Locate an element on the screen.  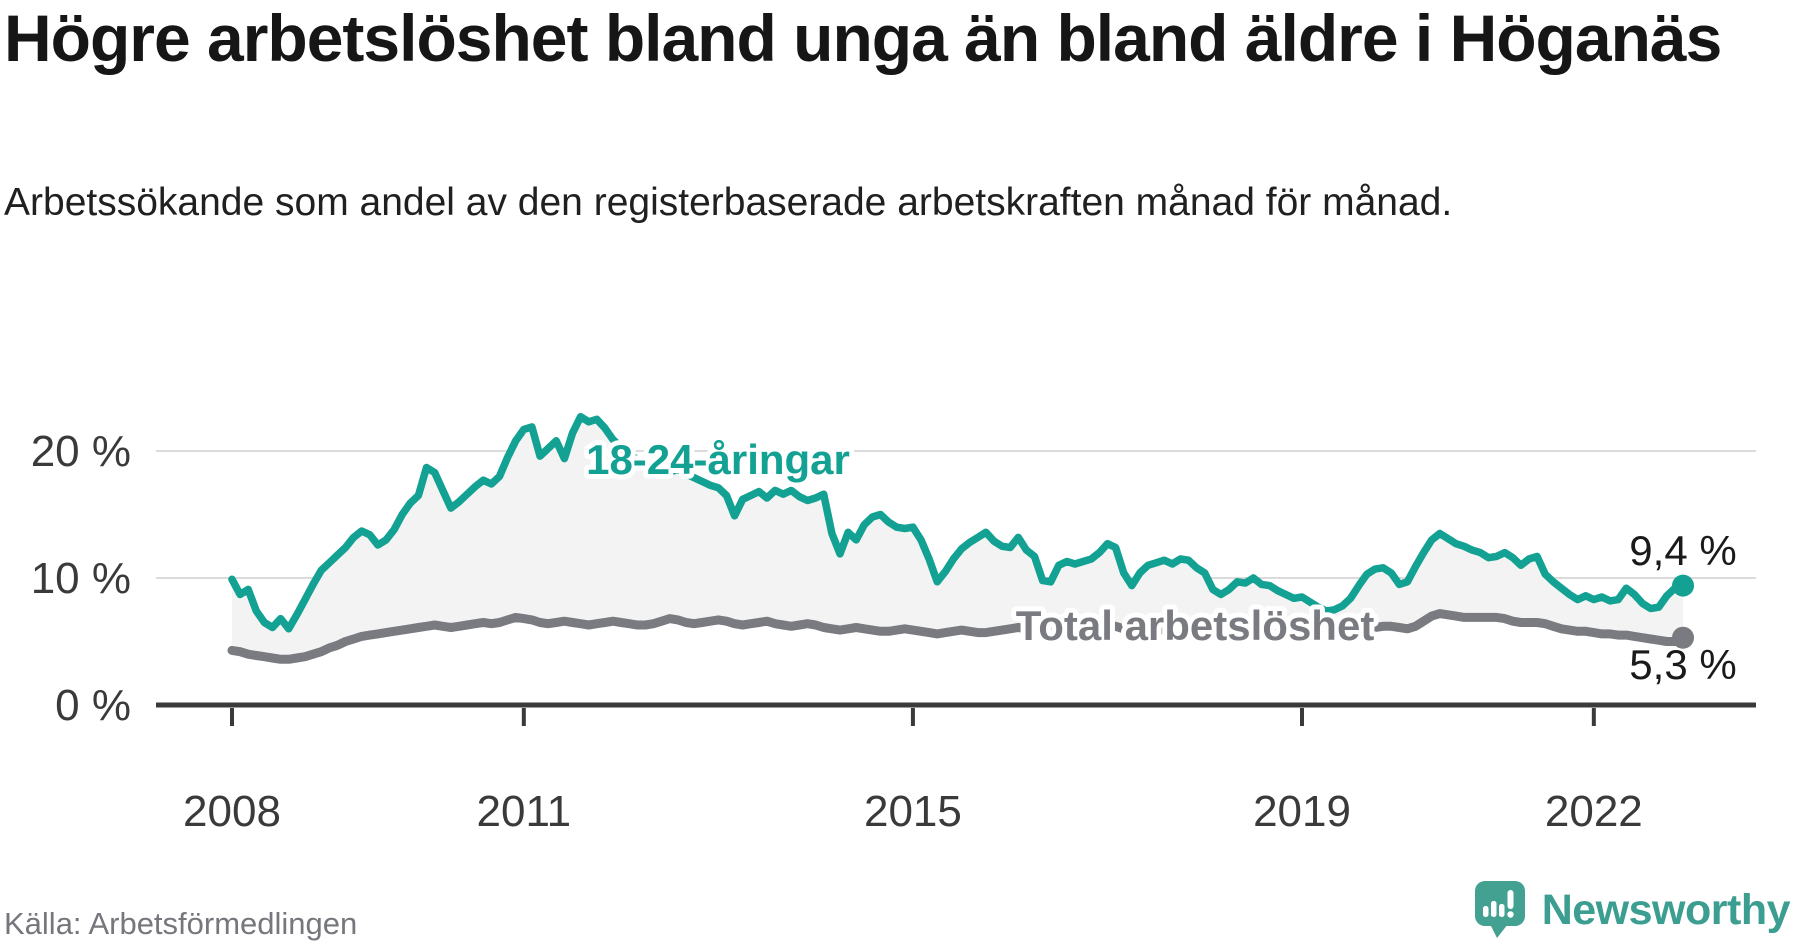
x-axis-ticks is located at coordinates (913, 717).